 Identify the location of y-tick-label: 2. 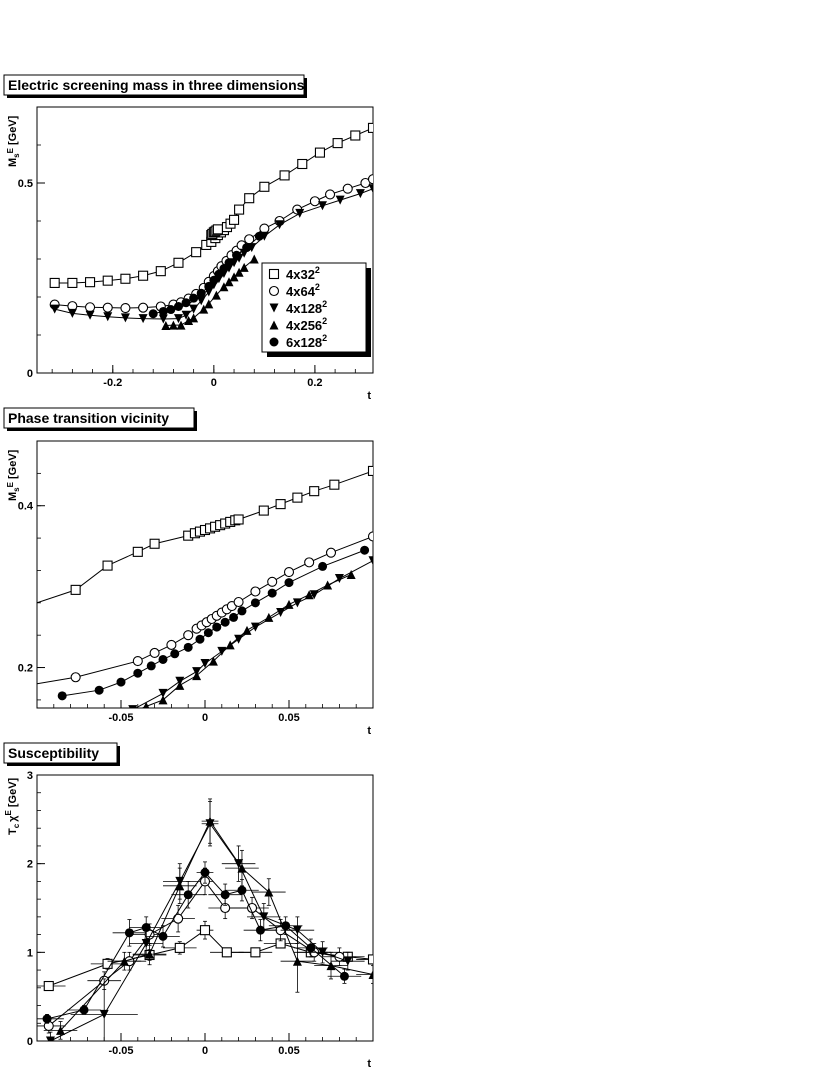
(30, 865).